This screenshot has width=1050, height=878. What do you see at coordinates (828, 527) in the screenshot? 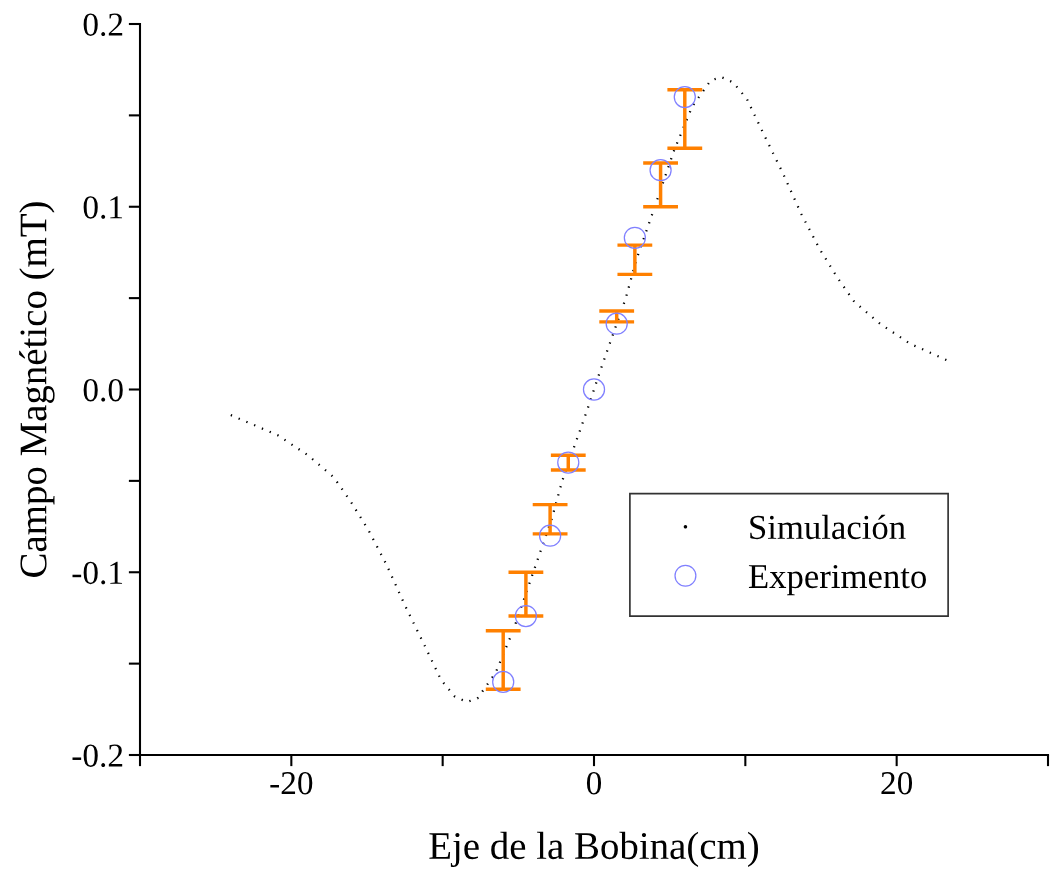
I see `legend-label: Simulación` at bounding box center [828, 527].